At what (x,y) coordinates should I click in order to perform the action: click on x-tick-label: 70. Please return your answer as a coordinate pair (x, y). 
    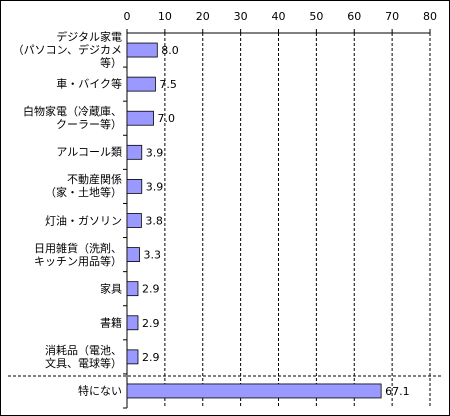
    Looking at the image, I should click on (392, 16).